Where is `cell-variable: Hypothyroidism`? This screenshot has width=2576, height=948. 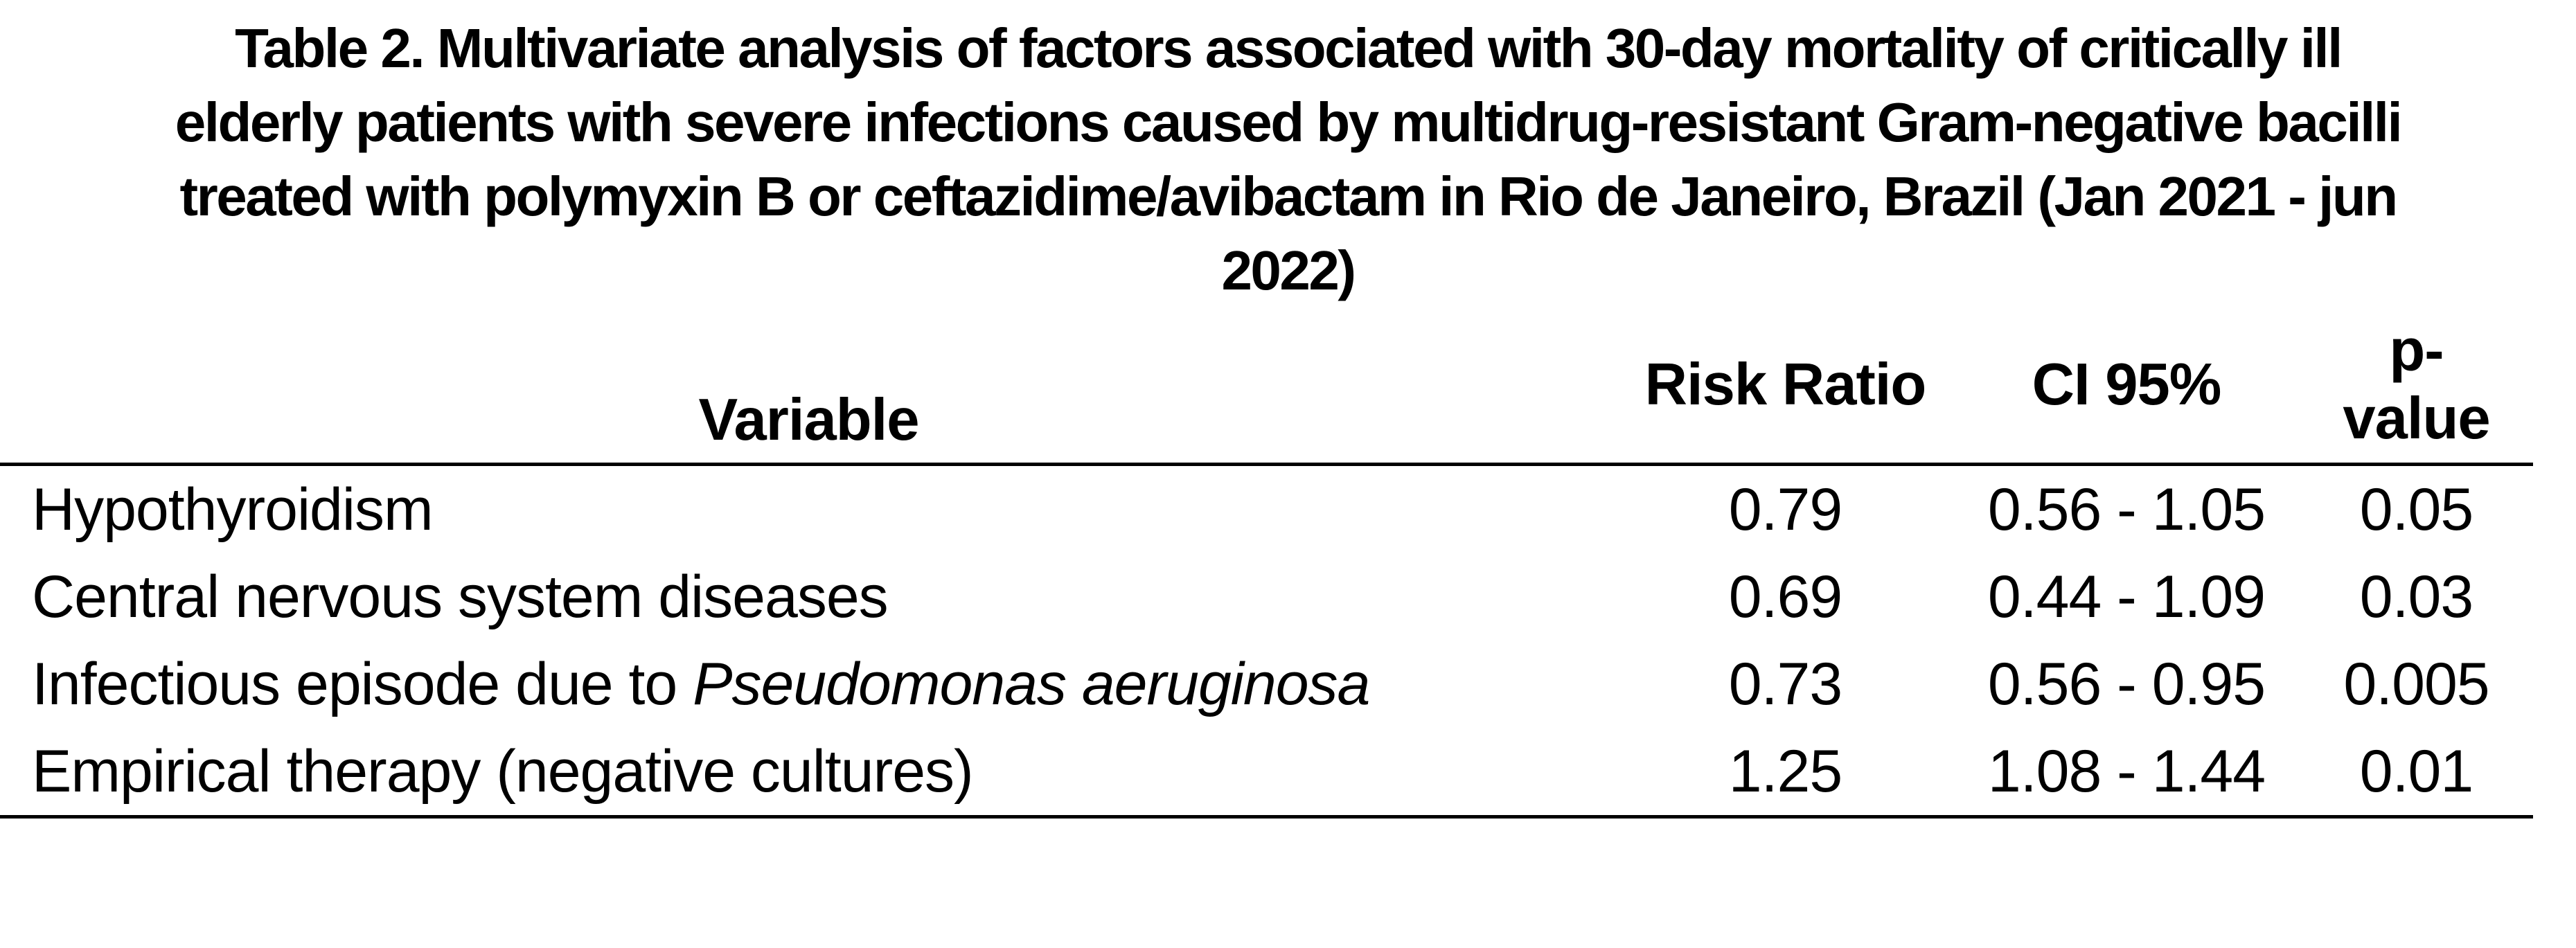 cell-variable: Hypothyroidism is located at coordinates (808, 509).